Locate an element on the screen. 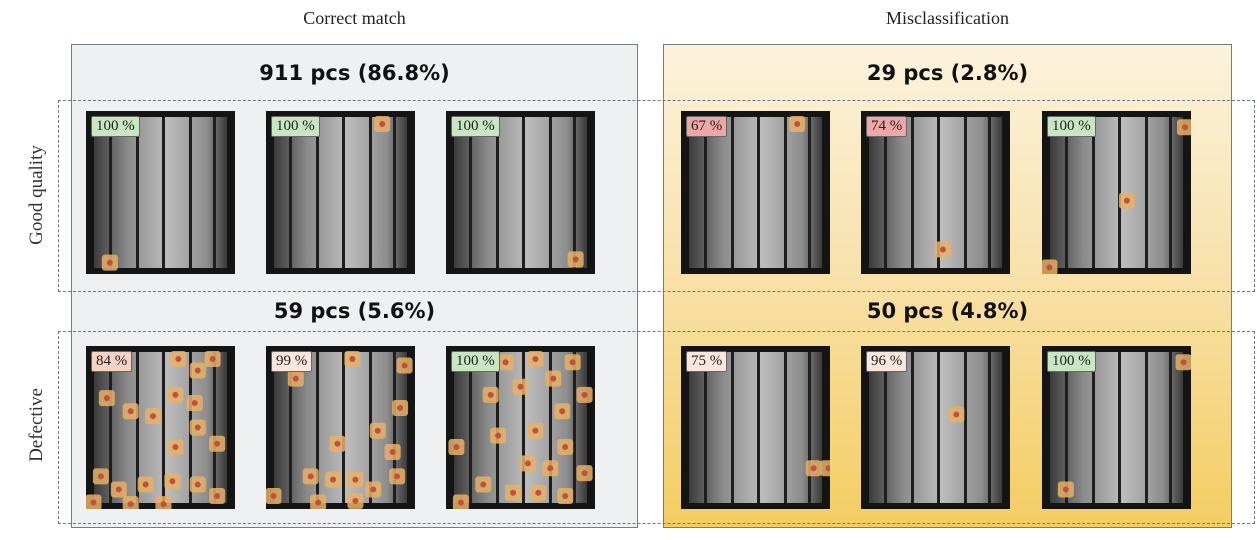 This screenshot has width=1257, height=540. solar-cell-image: 99 % is located at coordinates (340, 427).